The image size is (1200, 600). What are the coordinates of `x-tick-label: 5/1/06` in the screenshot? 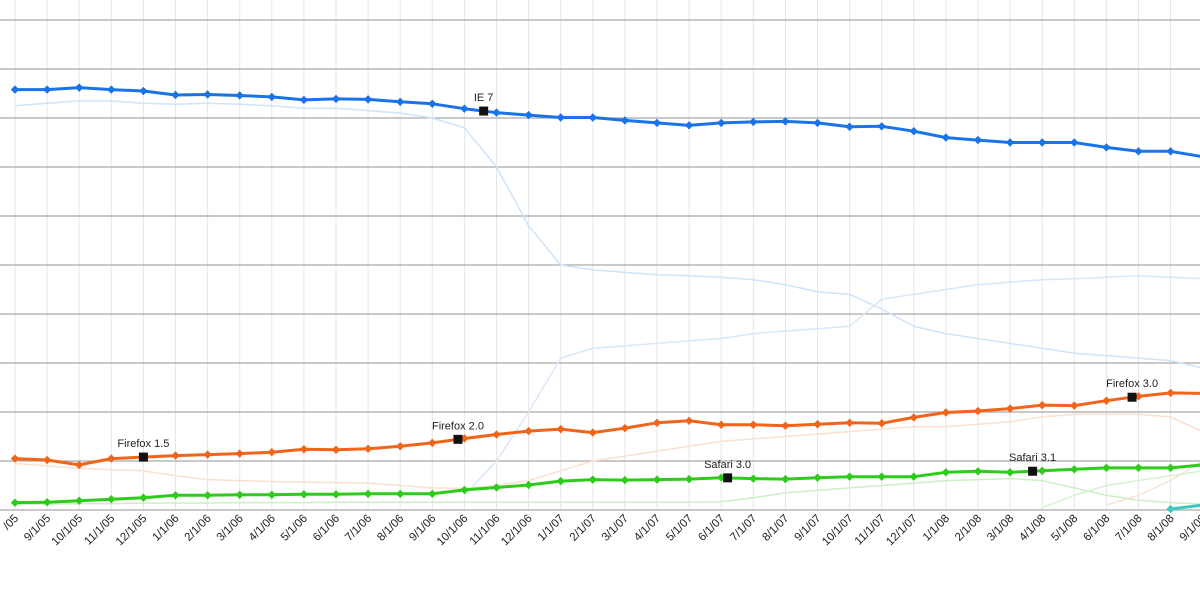 It's located at (294, 528).